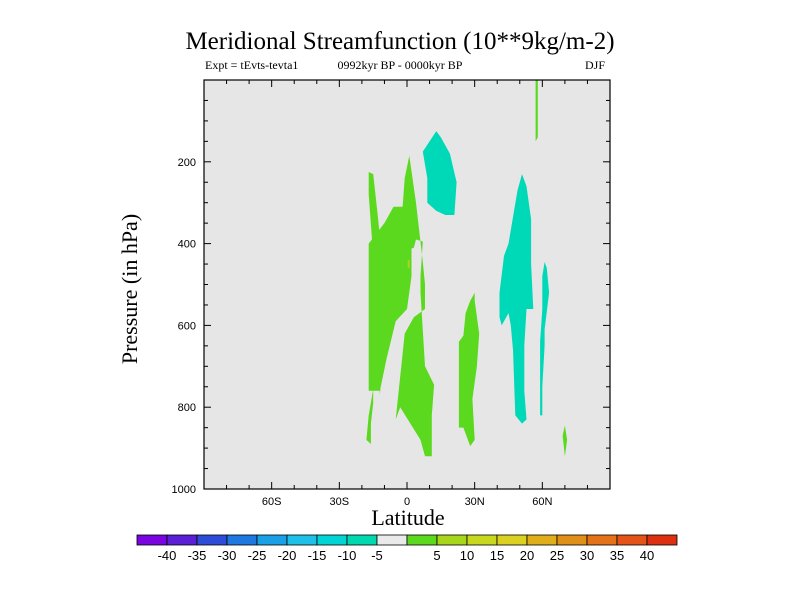 The image size is (800, 600). Describe the element at coordinates (167, 555) in the screenshot. I see `colorbar-label: -40` at that location.